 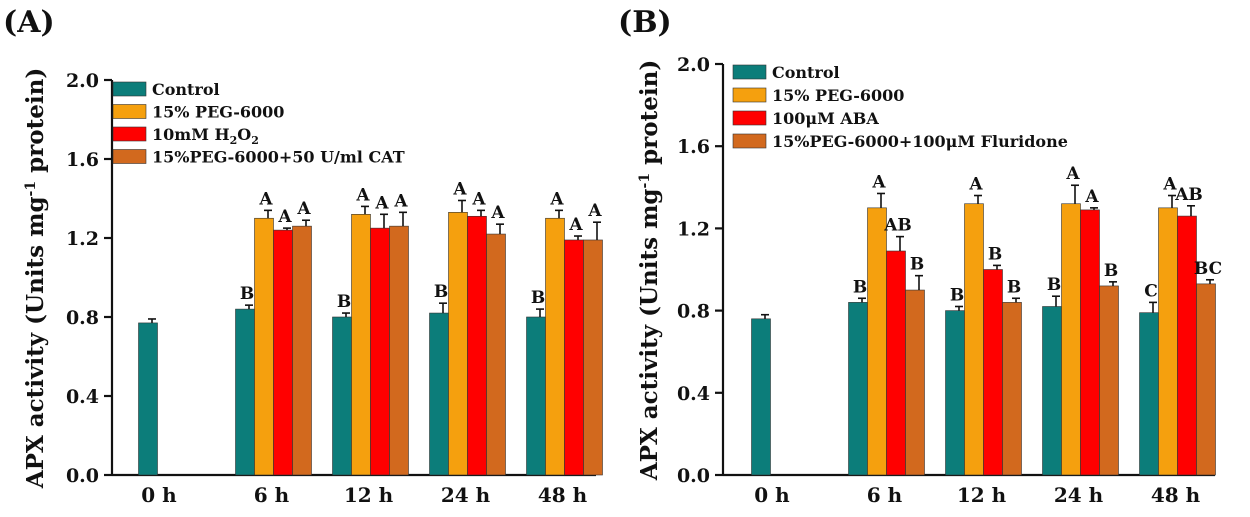 I want to click on legend-label: 15%PEG-6000+50 U/ml CAT, so click(x=278, y=157).